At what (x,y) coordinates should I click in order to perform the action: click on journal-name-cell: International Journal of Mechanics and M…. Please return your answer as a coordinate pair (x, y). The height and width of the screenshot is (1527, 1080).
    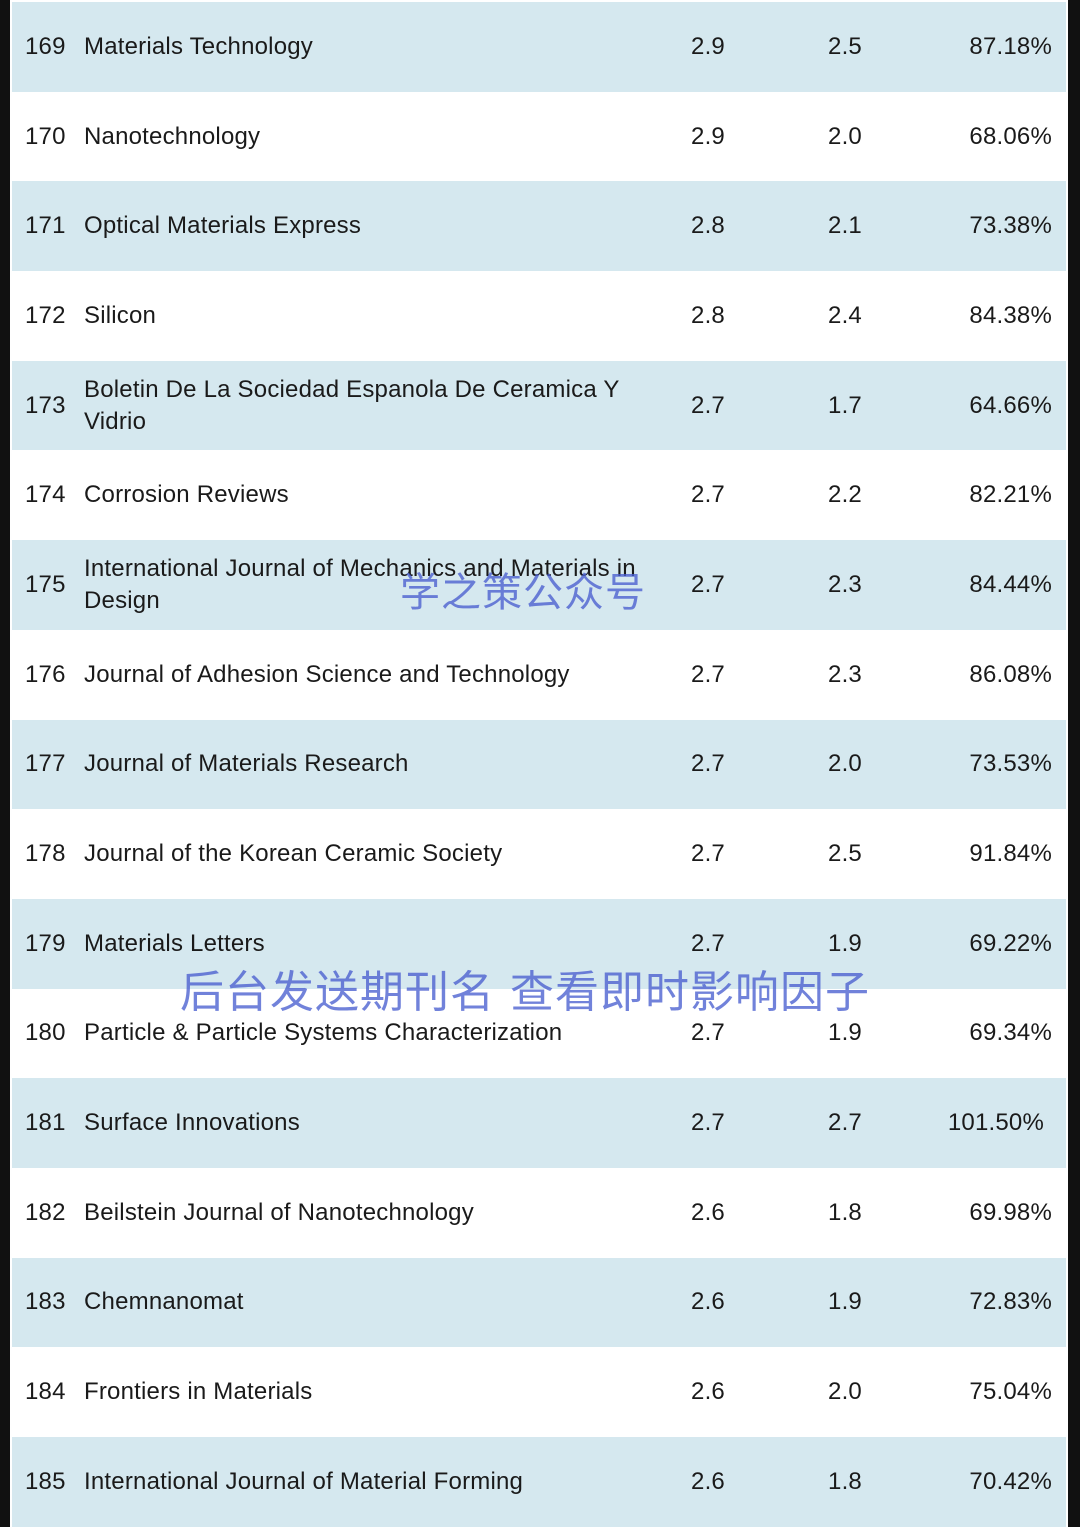
    Looking at the image, I should click on (360, 584).